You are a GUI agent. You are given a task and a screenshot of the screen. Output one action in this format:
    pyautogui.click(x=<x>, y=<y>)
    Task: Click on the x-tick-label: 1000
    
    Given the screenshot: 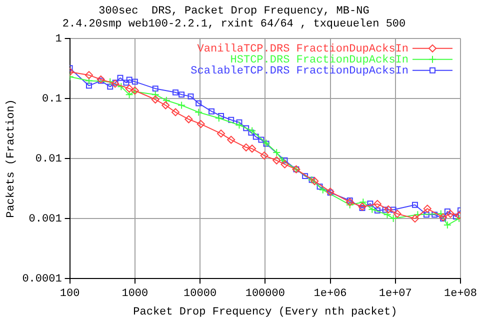 What is the action you would take?
    pyautogui.click(x=135, y=294)
    